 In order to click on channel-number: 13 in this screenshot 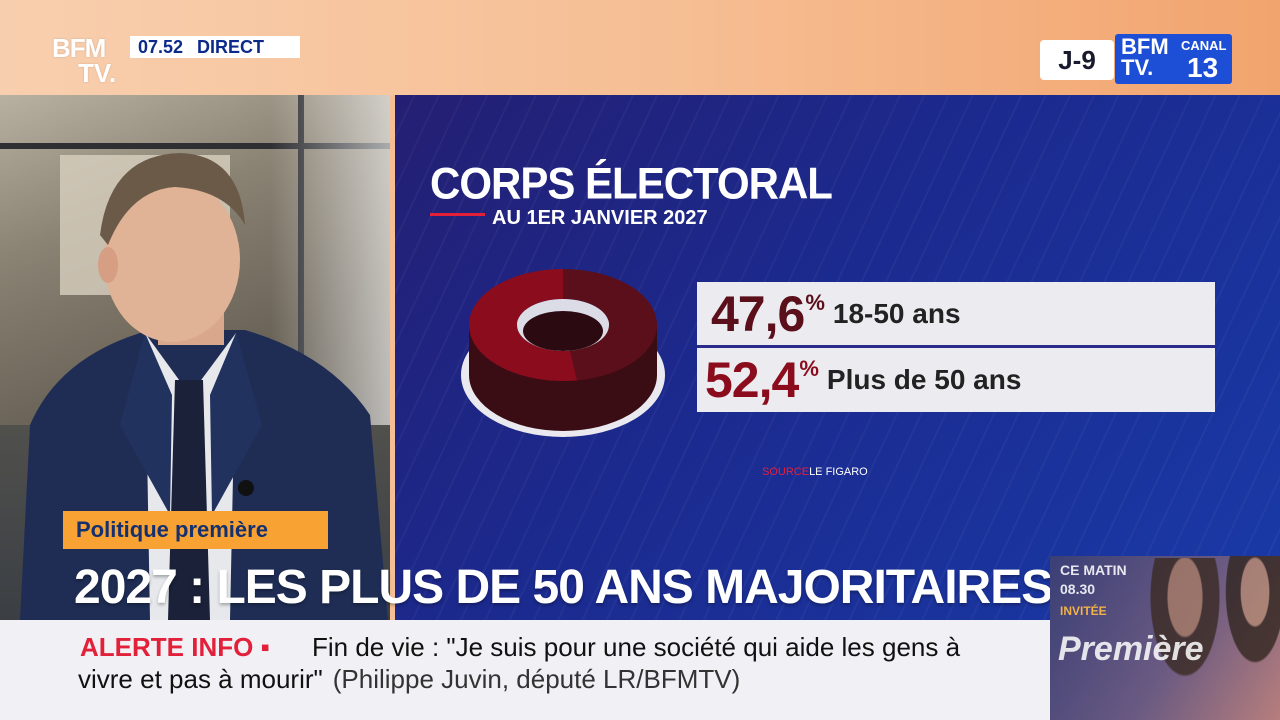, I will do `click(1203, 67)`.